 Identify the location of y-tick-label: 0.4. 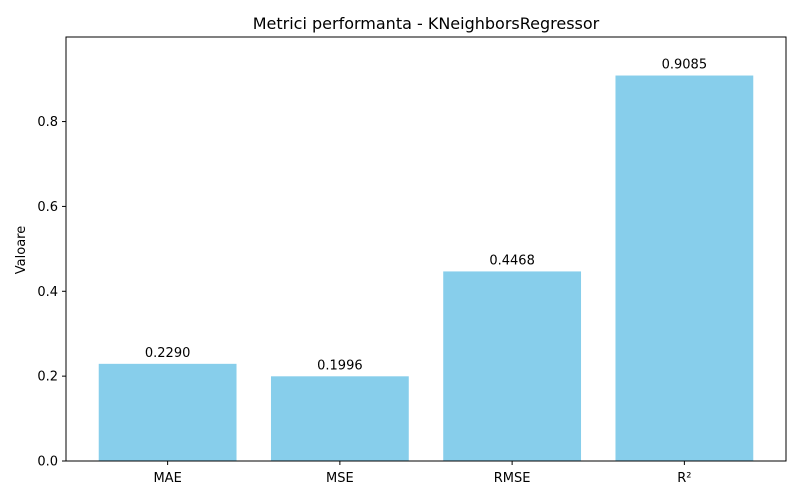
(47, 292).